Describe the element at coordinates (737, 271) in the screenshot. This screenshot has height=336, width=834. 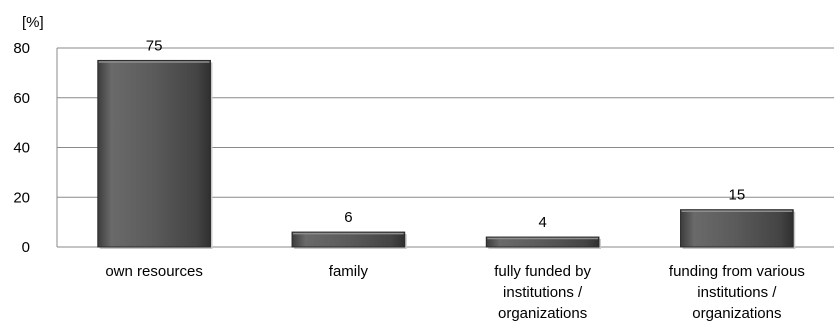
I see `x-category-label: funding from various` at that location.